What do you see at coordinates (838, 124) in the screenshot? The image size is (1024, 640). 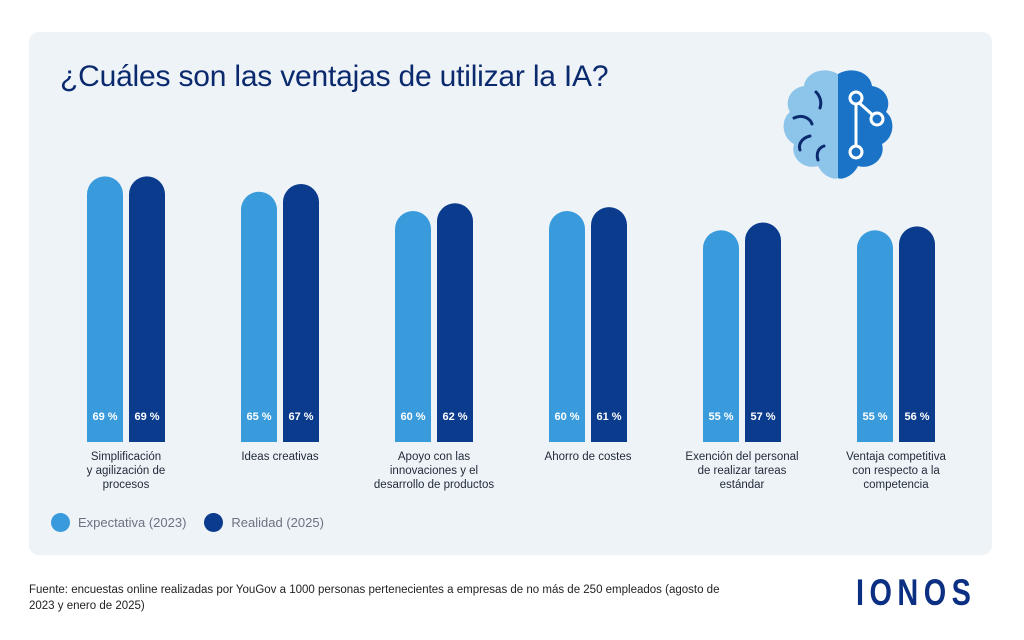 I see `brain-network-icon` at bounding box center [838, 124].